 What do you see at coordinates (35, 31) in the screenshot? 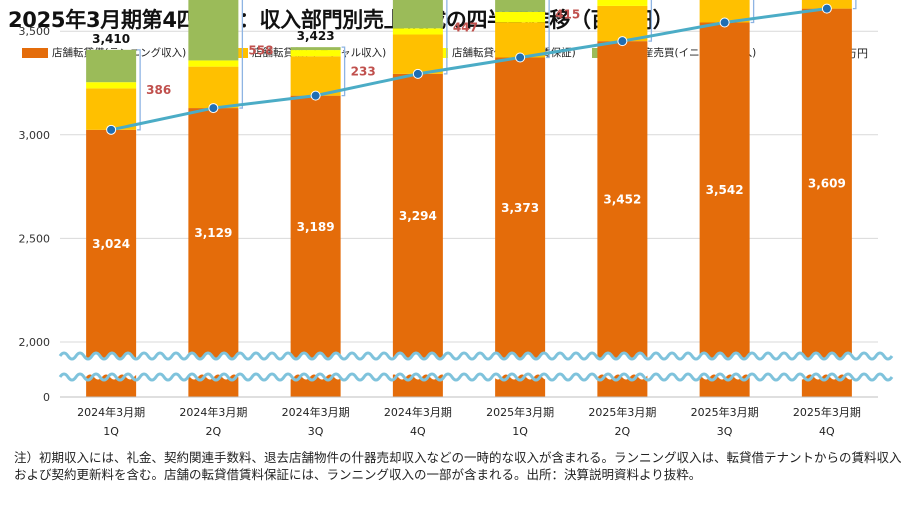
I see `y-tick-label: 3,500` at bounding box center [35, 31].